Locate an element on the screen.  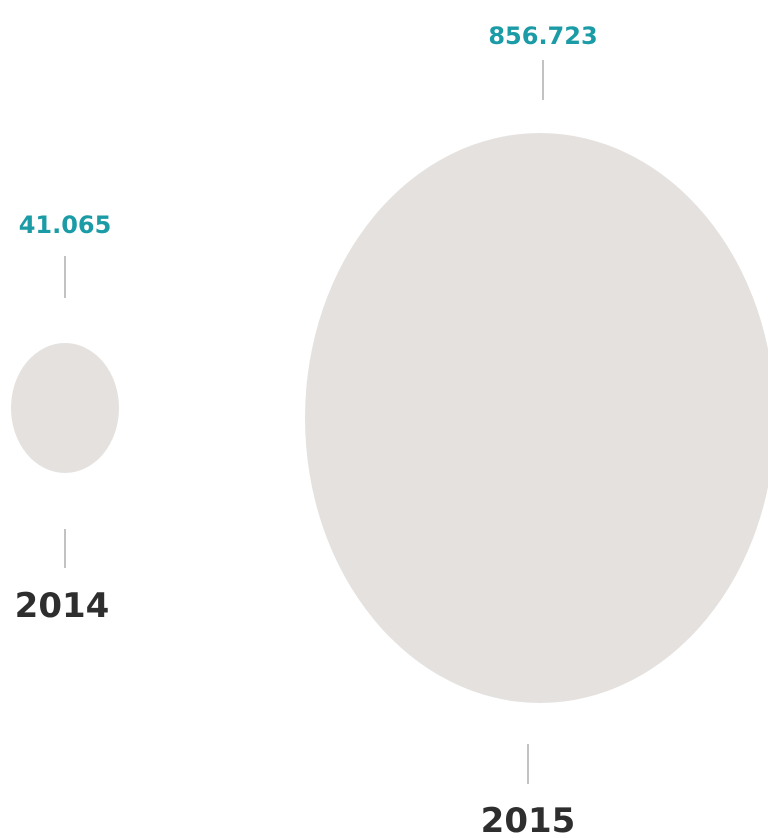
bubble-2014 is located at coordinates (65, 408).